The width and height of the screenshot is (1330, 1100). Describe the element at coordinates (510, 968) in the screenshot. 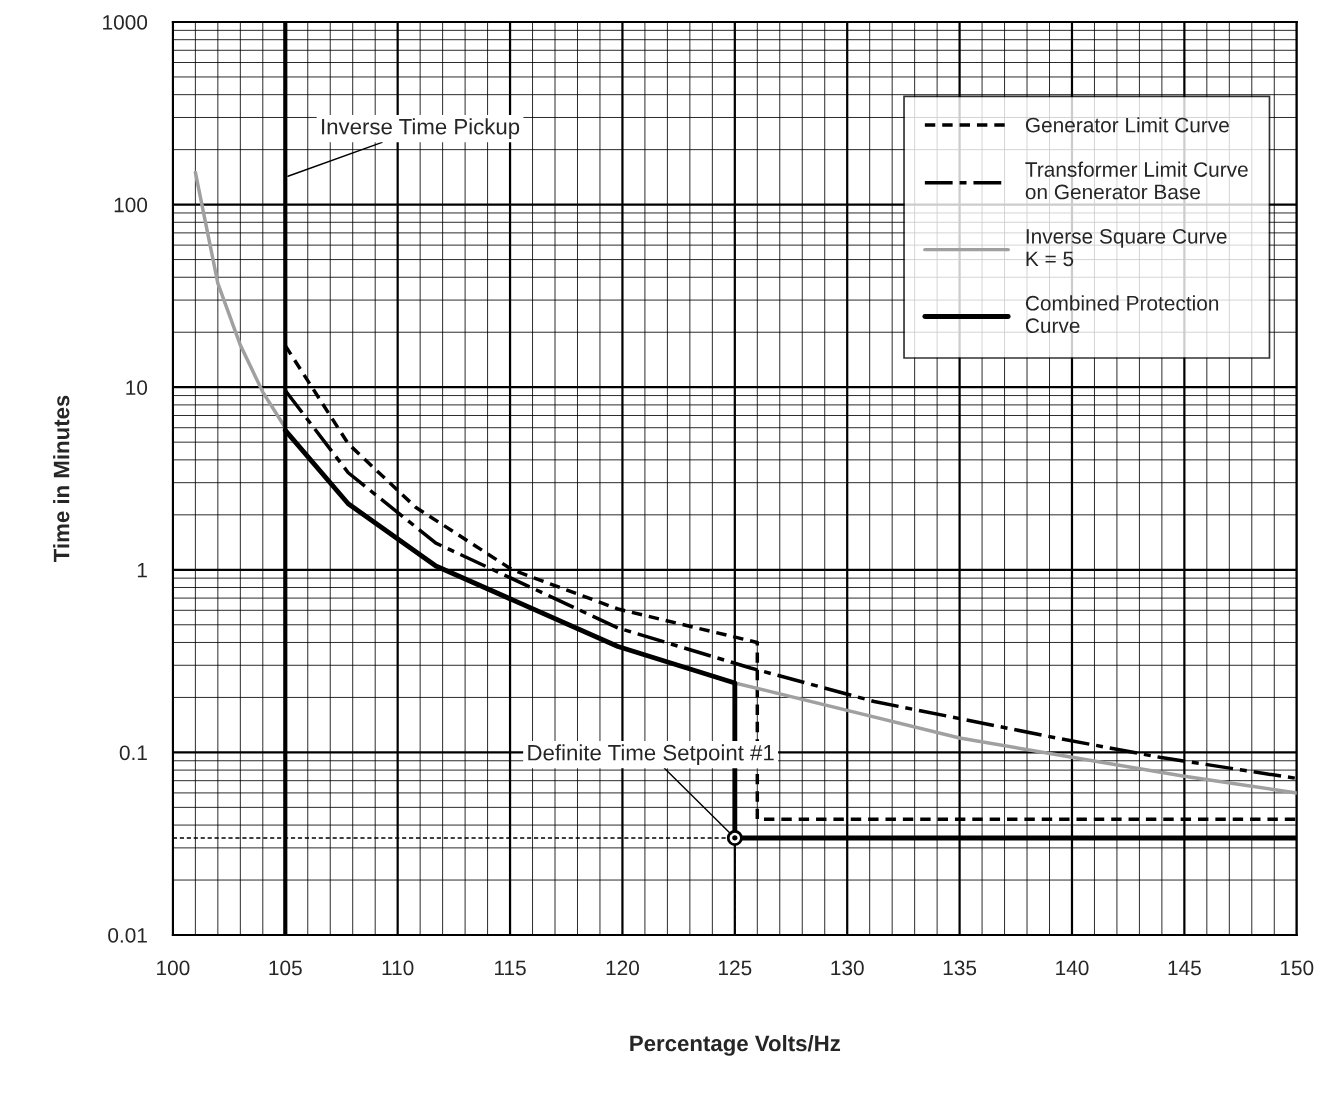

I see `x-tick-label: 115` at that location.